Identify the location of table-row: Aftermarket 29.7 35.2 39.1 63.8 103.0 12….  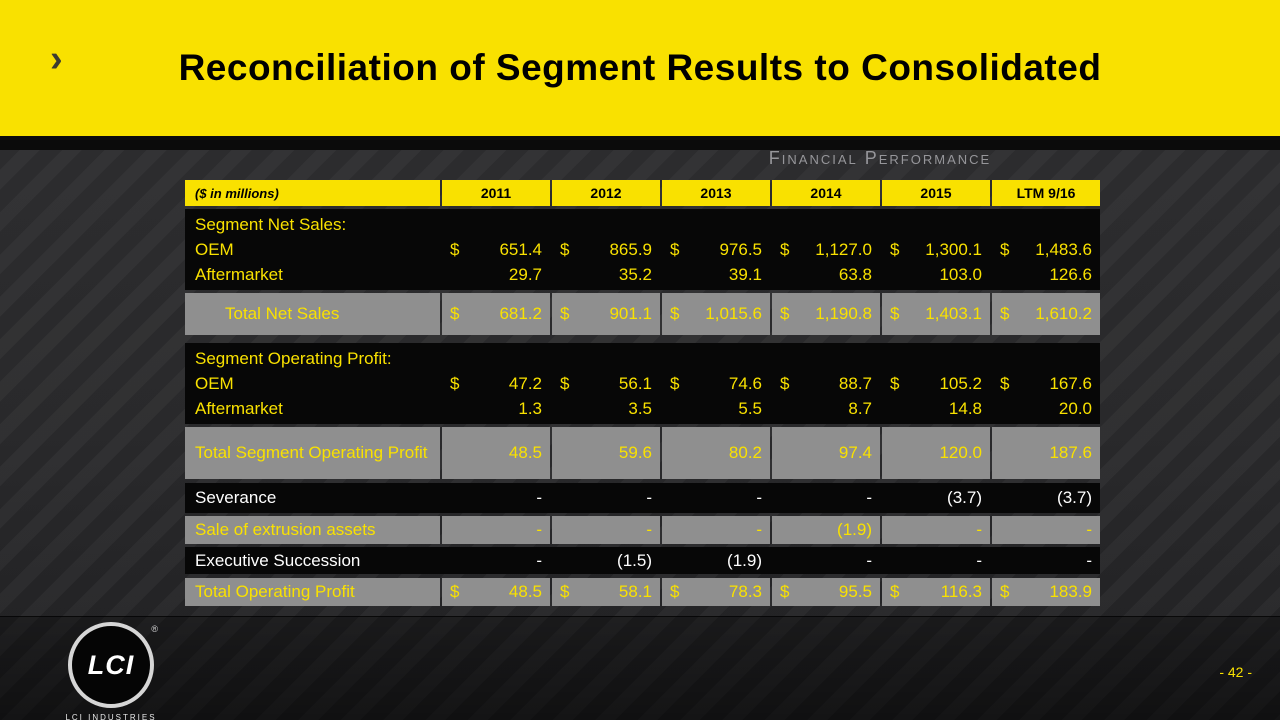
(642, 274).